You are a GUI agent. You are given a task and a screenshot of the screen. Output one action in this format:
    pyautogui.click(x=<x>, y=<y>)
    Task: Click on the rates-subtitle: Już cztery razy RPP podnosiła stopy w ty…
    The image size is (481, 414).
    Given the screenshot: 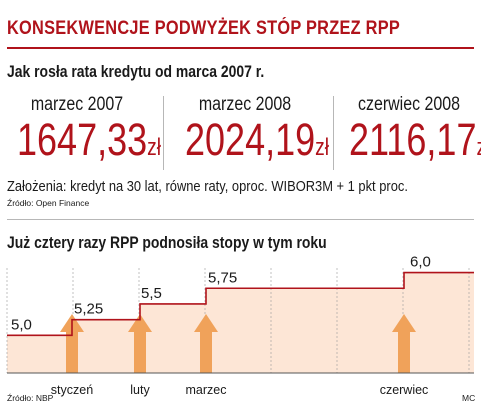 What is the action you would take?
    pyautogui.click(x=167, y=242)
    